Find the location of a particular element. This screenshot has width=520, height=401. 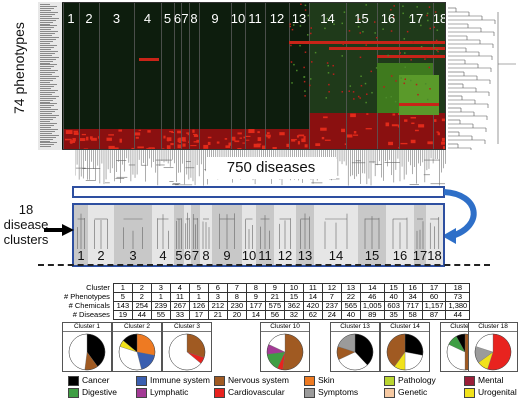

legend-label: Digestive is located at coordinates (99, 392).